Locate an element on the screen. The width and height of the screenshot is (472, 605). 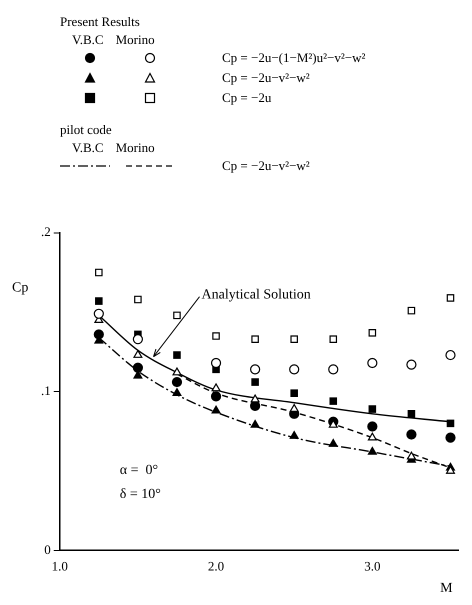
text: Cp = −2u is located at coordinates (247, 97).